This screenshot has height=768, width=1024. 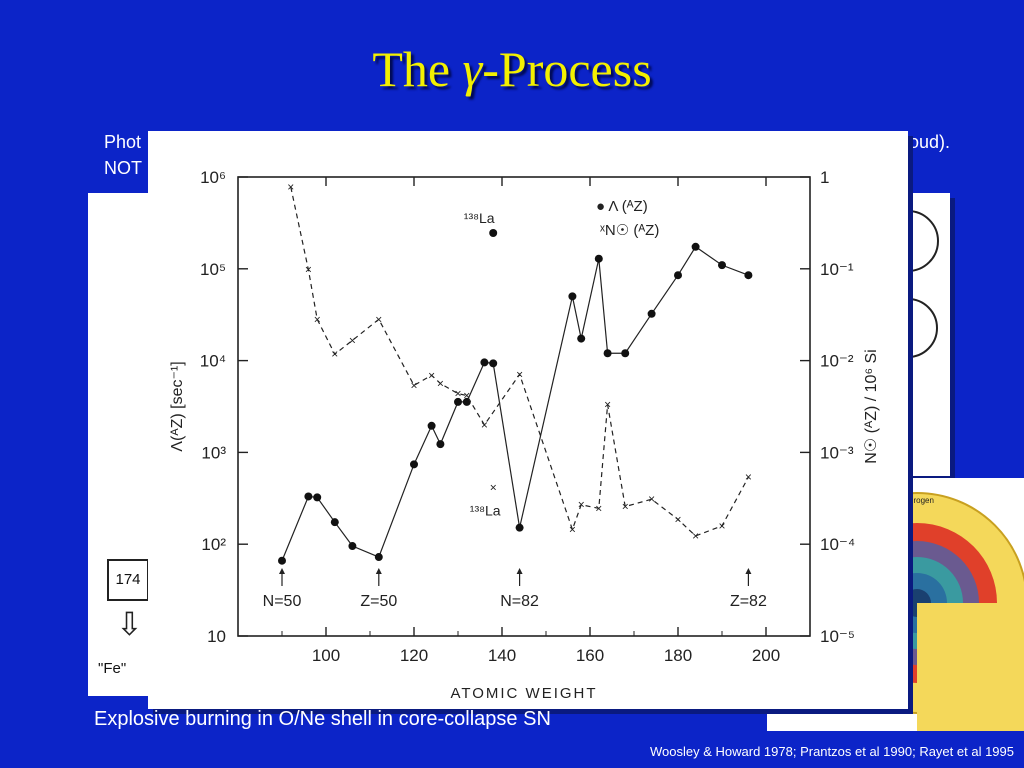 I want to click on nucleus-box: 174, so click(x=128, y=580).